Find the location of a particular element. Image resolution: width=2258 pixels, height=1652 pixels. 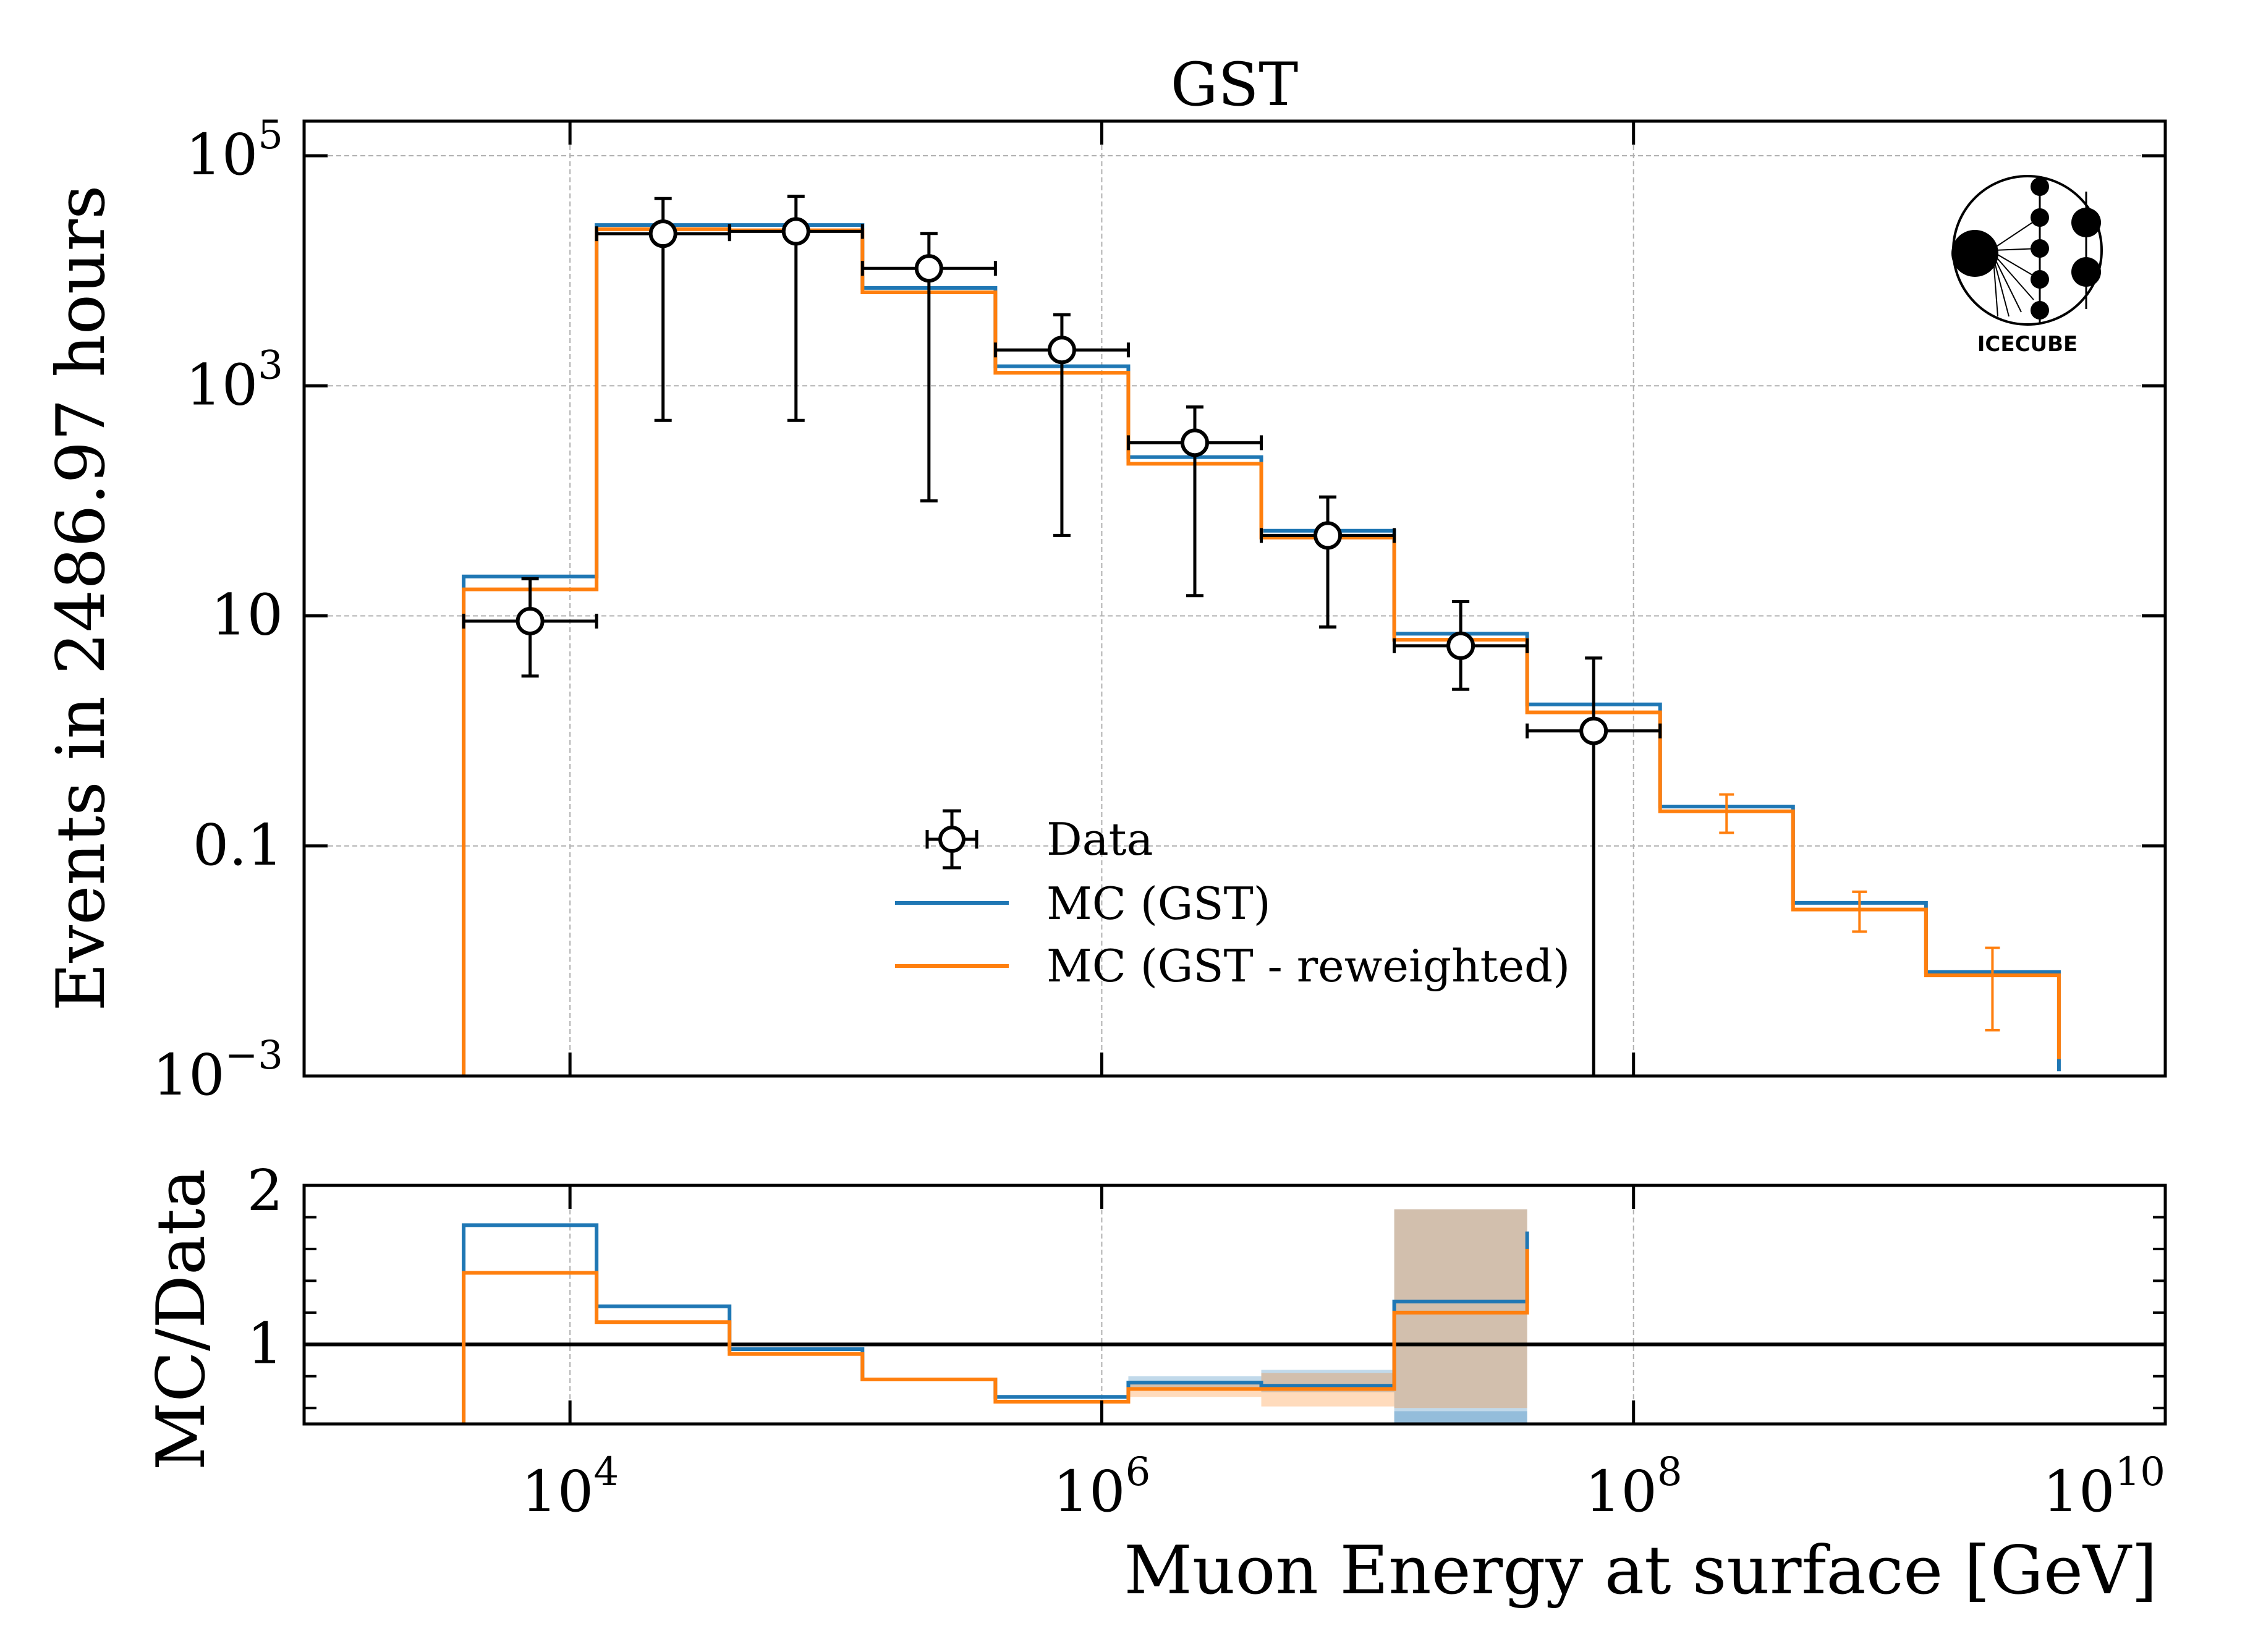

legend-label-mc-reweighted: MC (GST - reweighted) is located at coordinates (1308, 966).